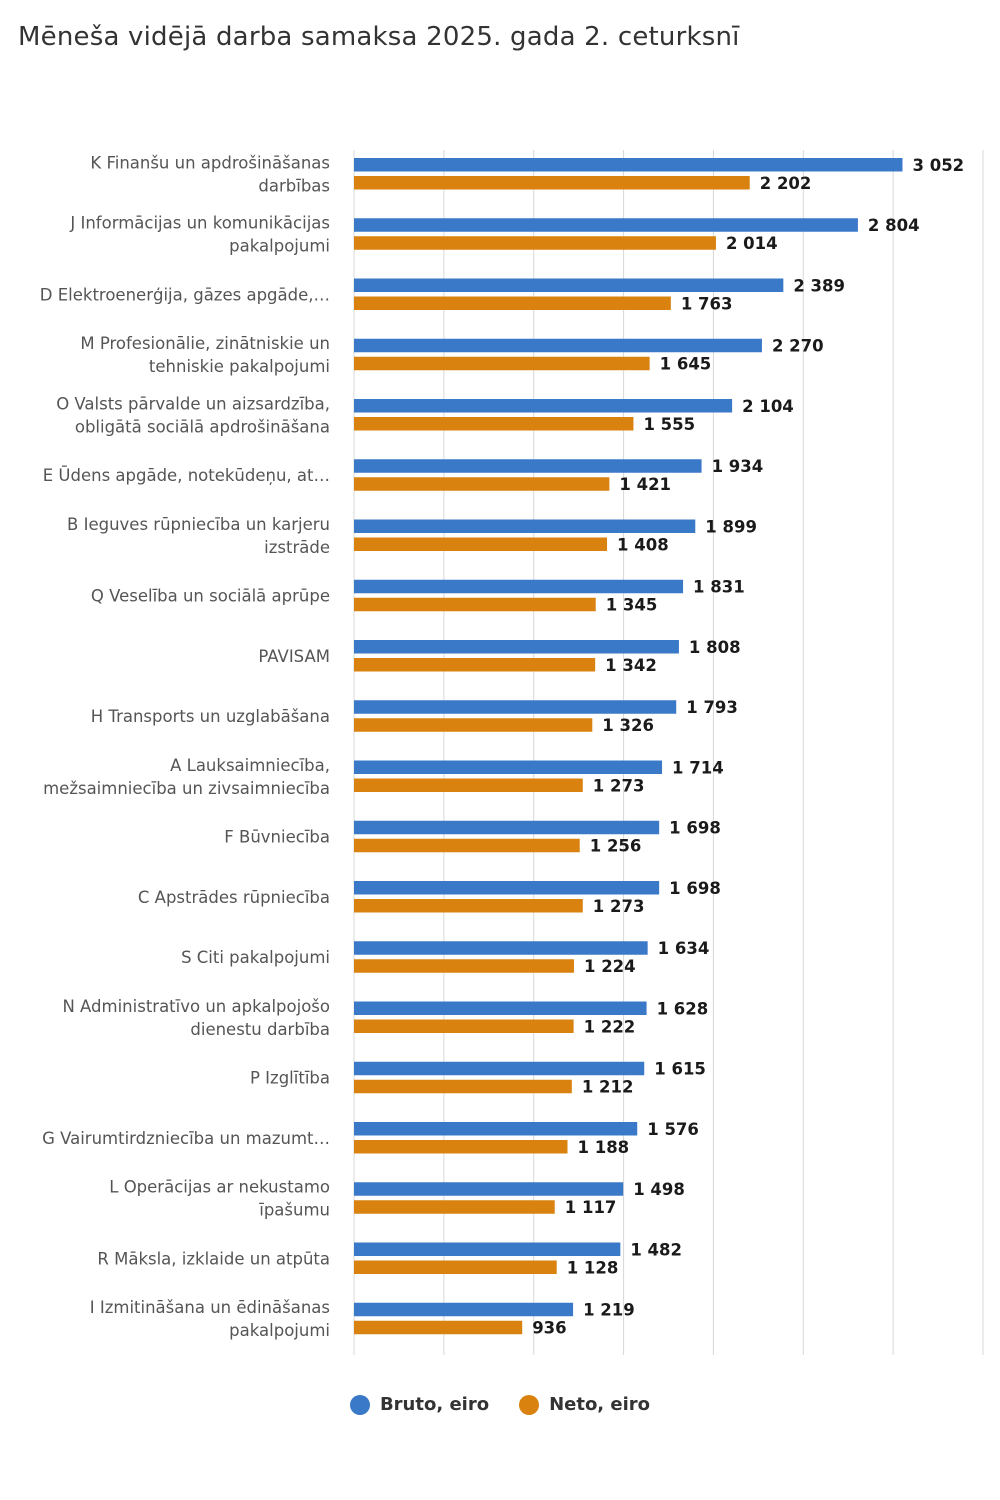 The width and height of the screenshot is (1000, 1500). I want to click on value-label: 1 831, so click(719, 587).